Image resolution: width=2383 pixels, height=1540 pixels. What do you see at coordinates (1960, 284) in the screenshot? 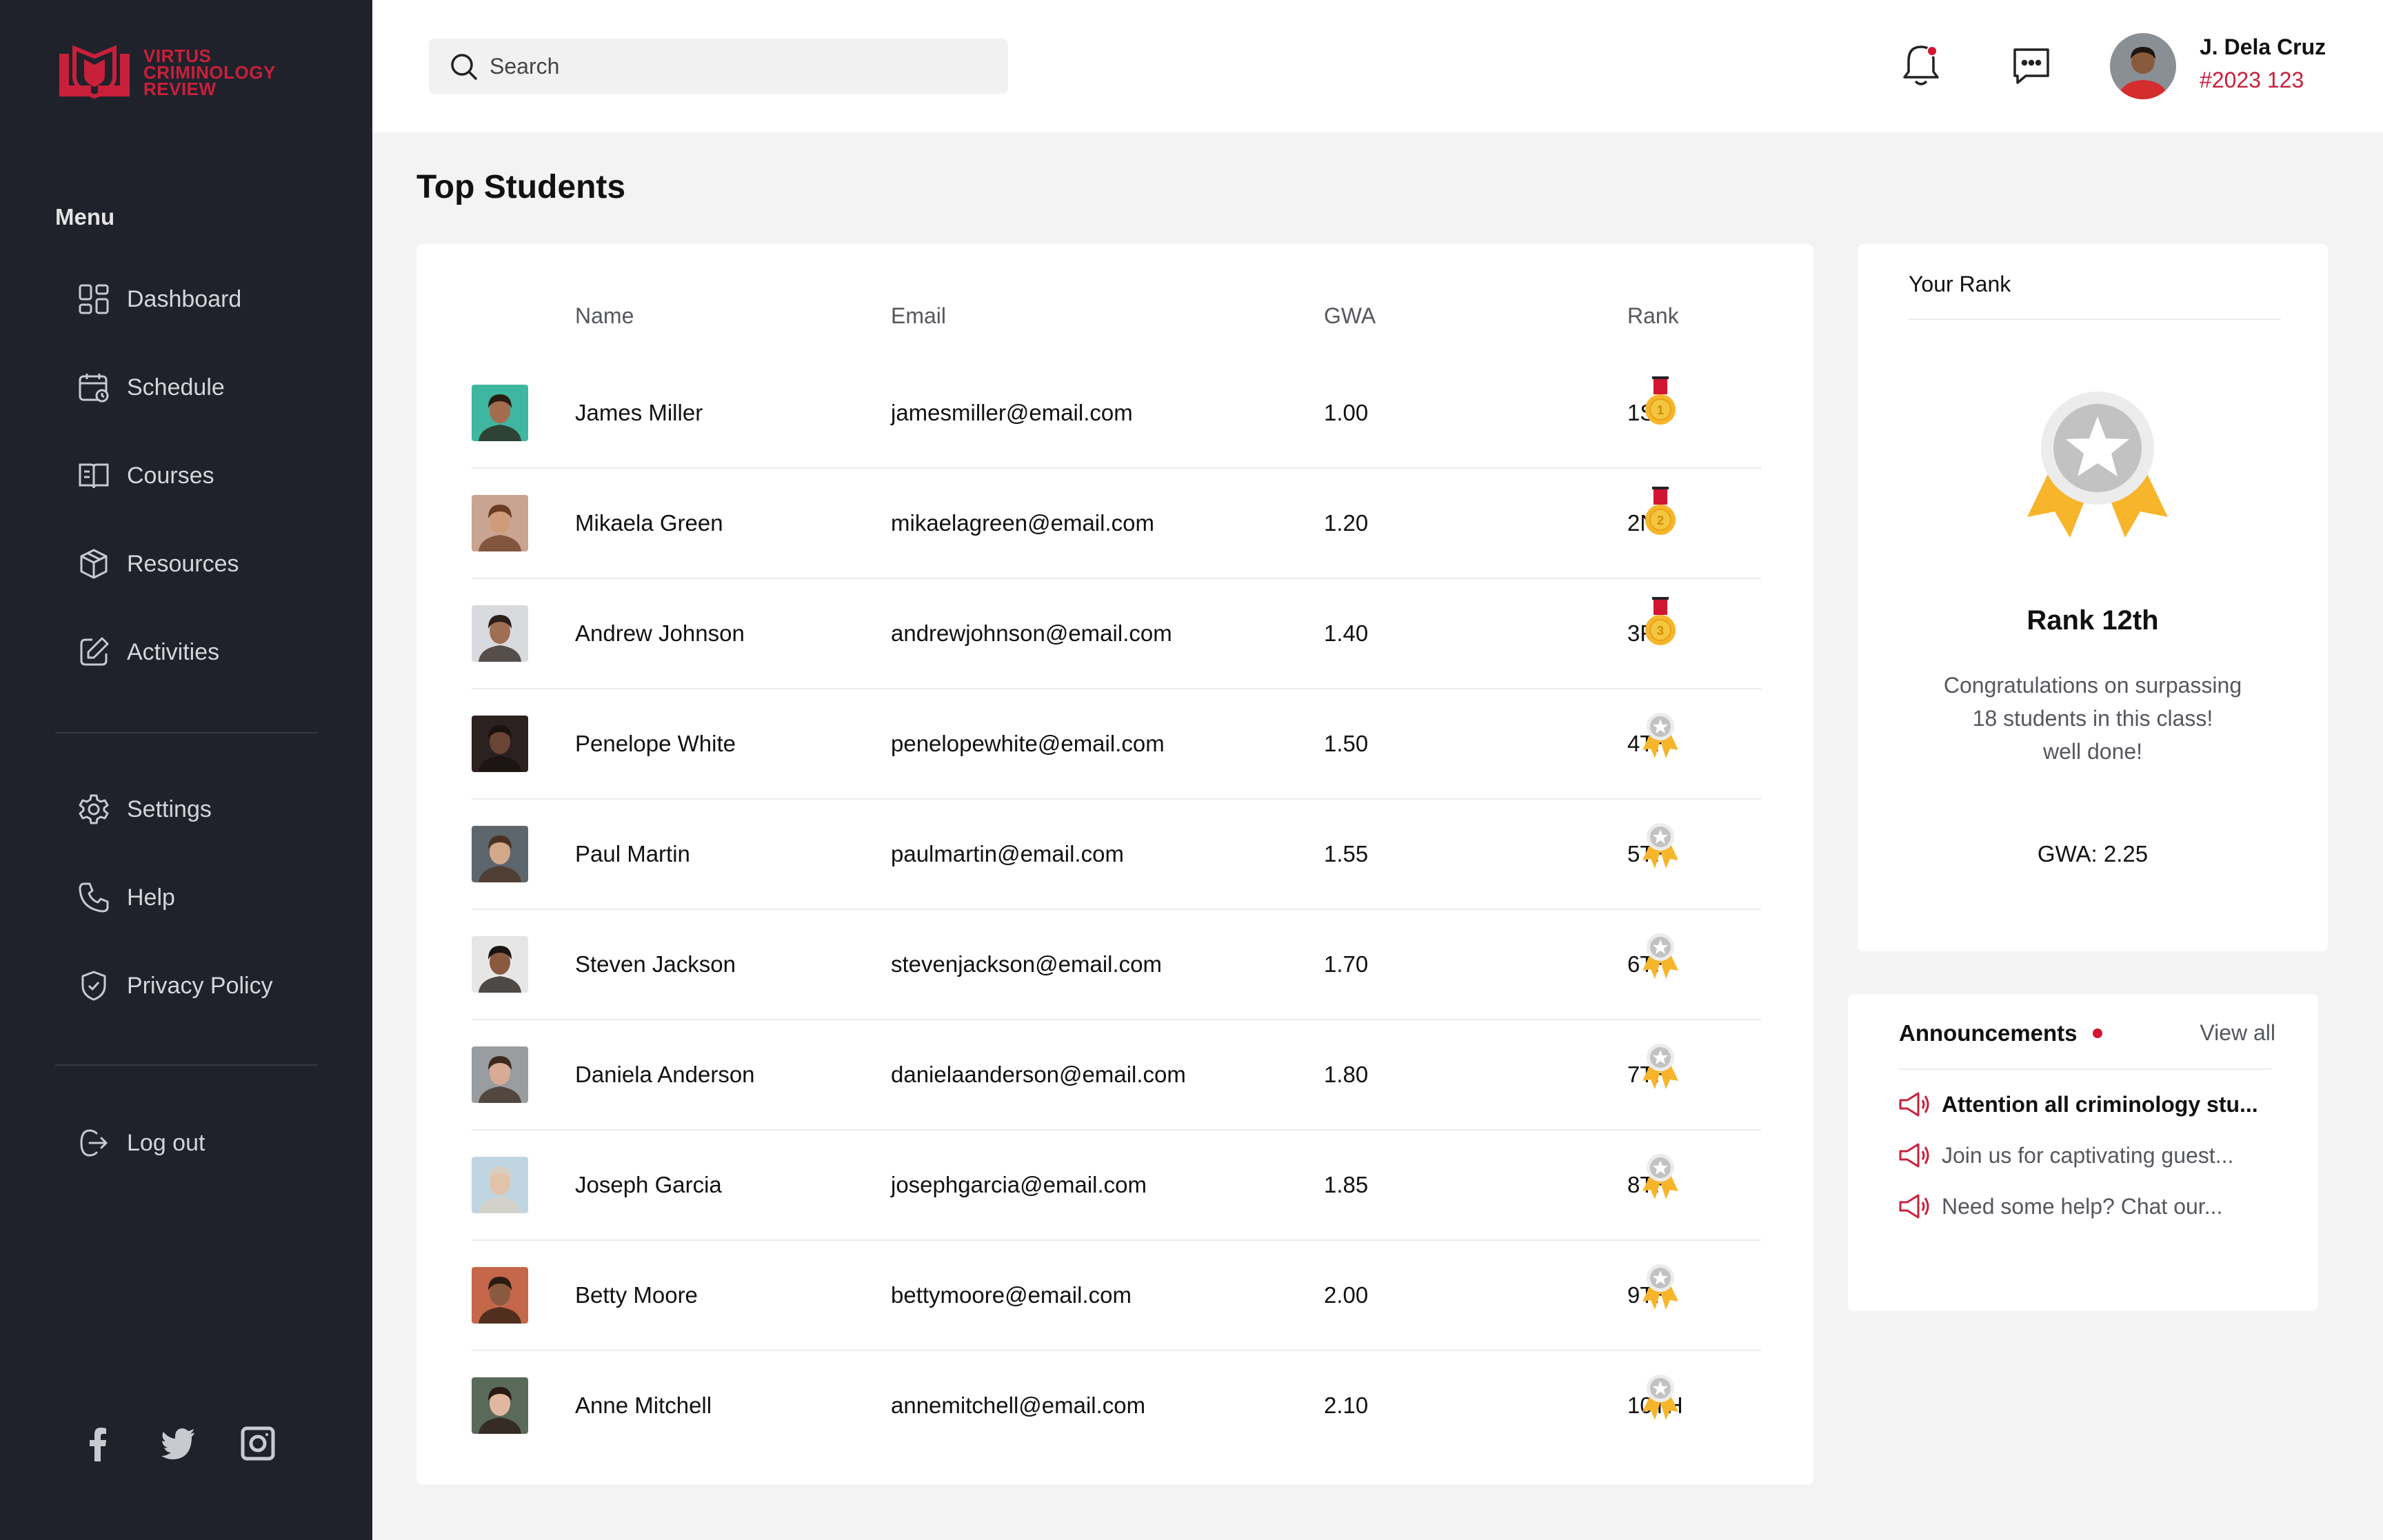
I see `your-rank-heading: Your Rank` at bounding box center [1960, 284].